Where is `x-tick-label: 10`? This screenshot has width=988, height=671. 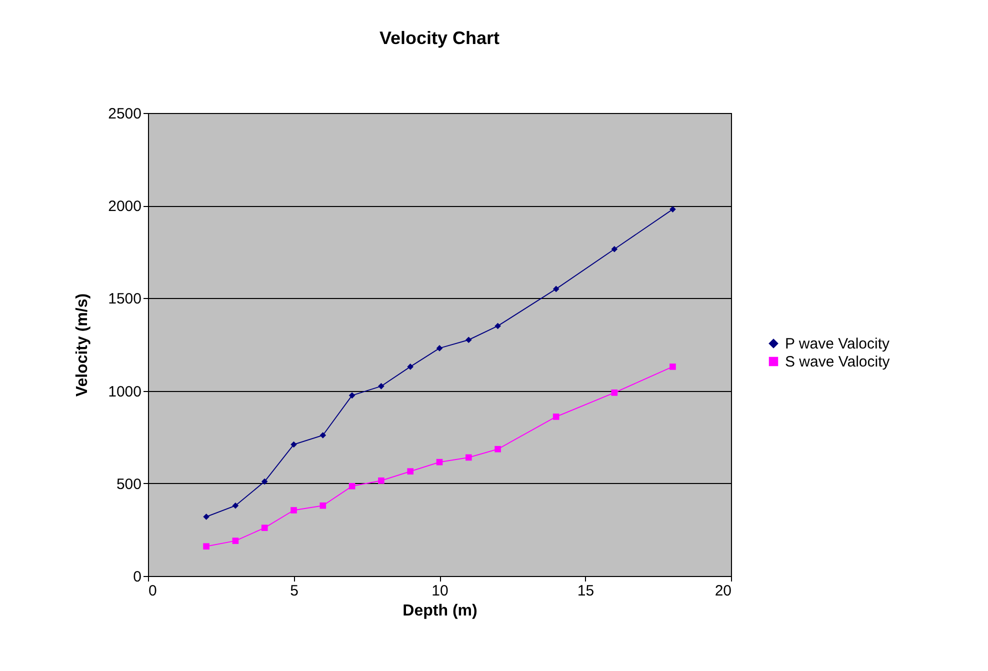
x-tick-label: 10 is located at coordinates (440, 591).